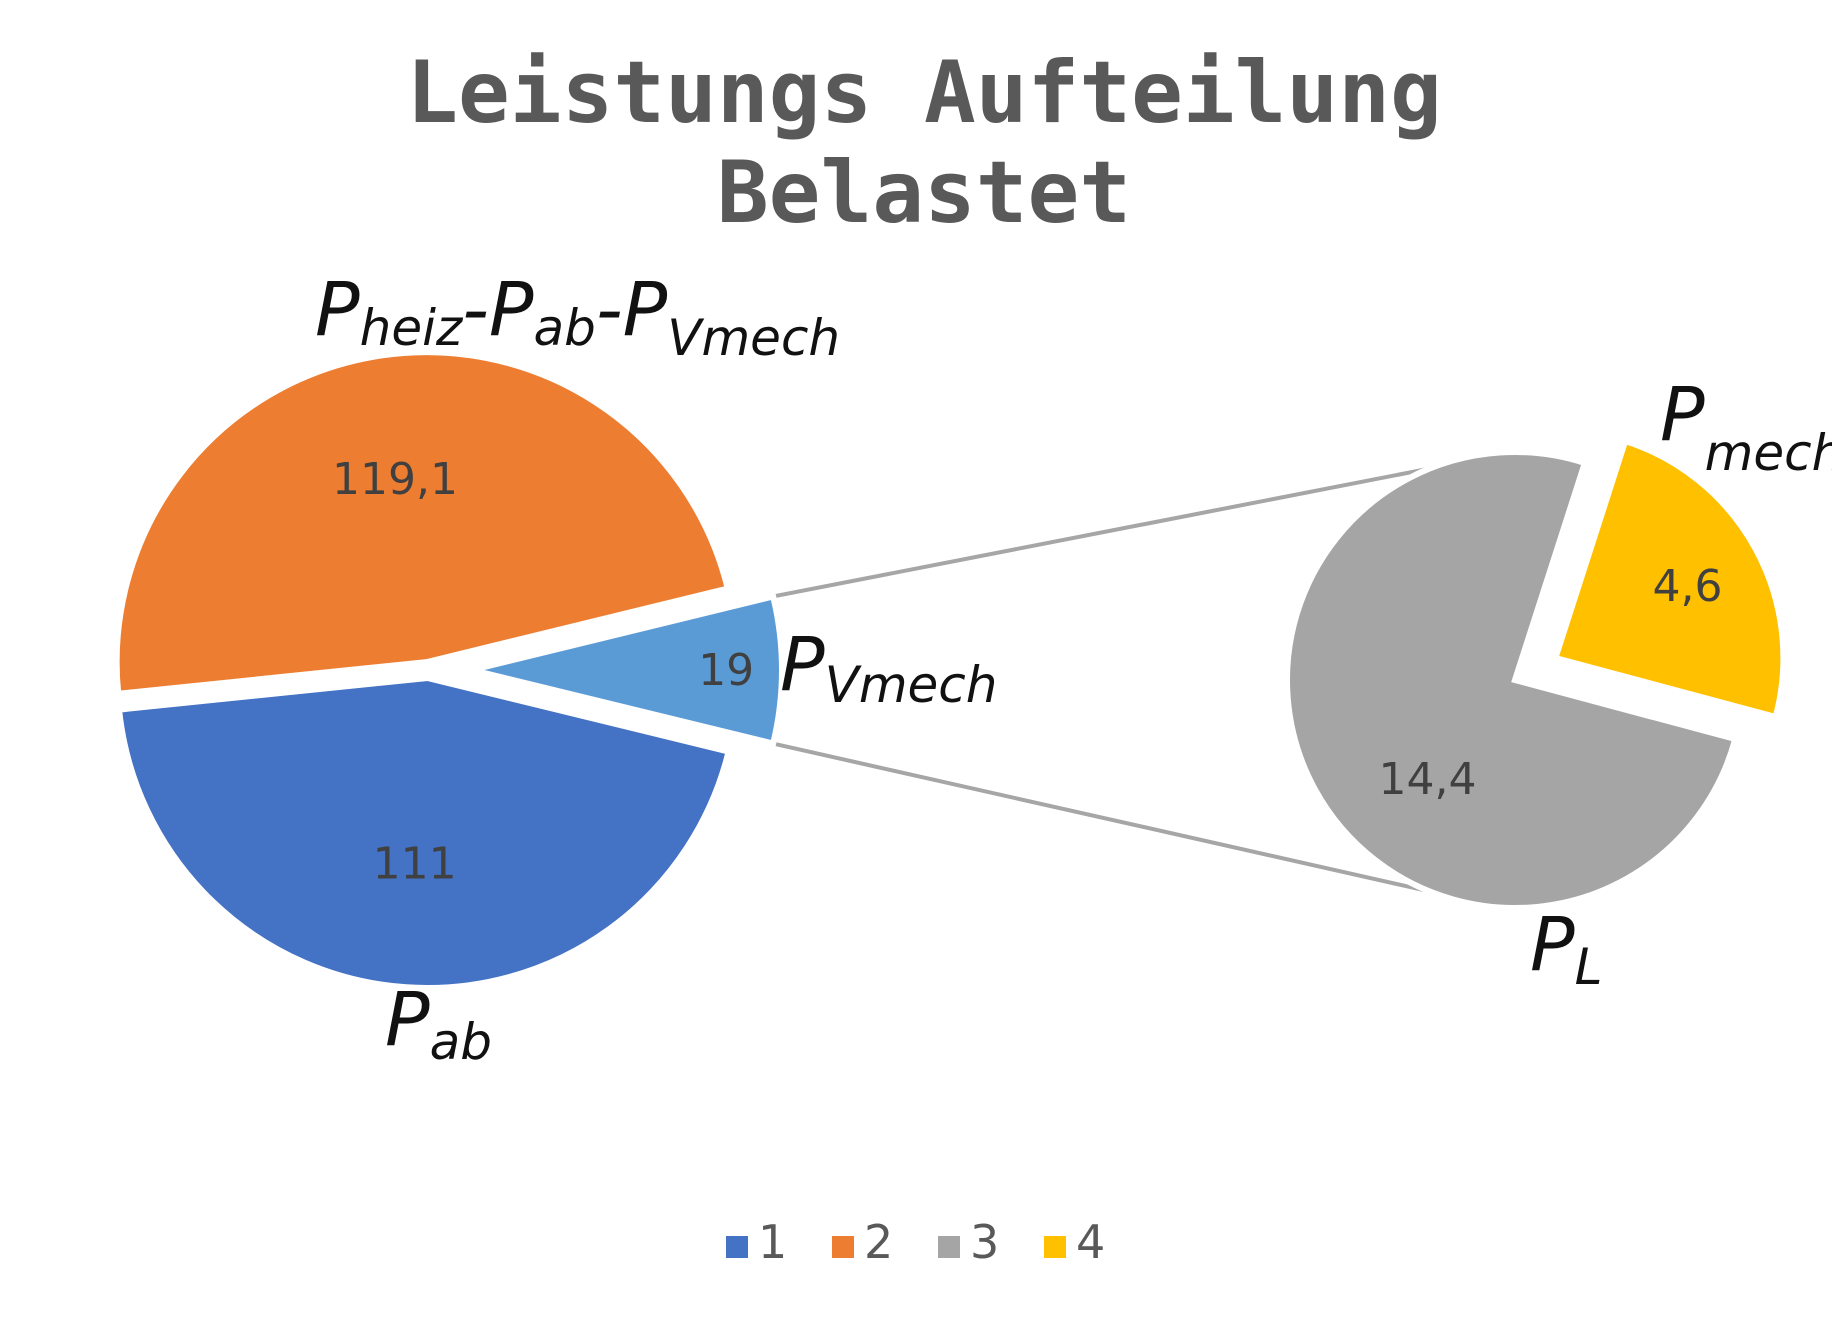 This screenshot has height=1340, width=1832. What do you see at coordinates (915, 1242) in the screenshot?
I see `legend: 1 2 3 4` at bounding box center [915, 1242].